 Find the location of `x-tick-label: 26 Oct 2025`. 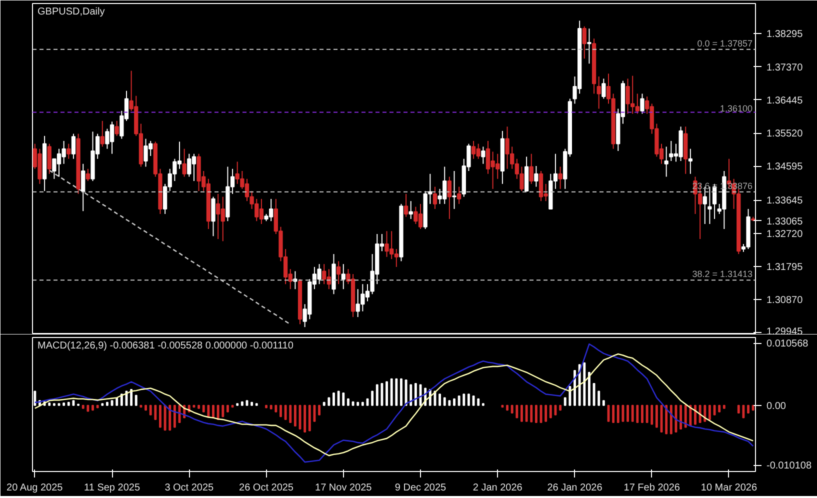

x-tick-label: 26 Oct 2025 is located at coordinates (266, 488).